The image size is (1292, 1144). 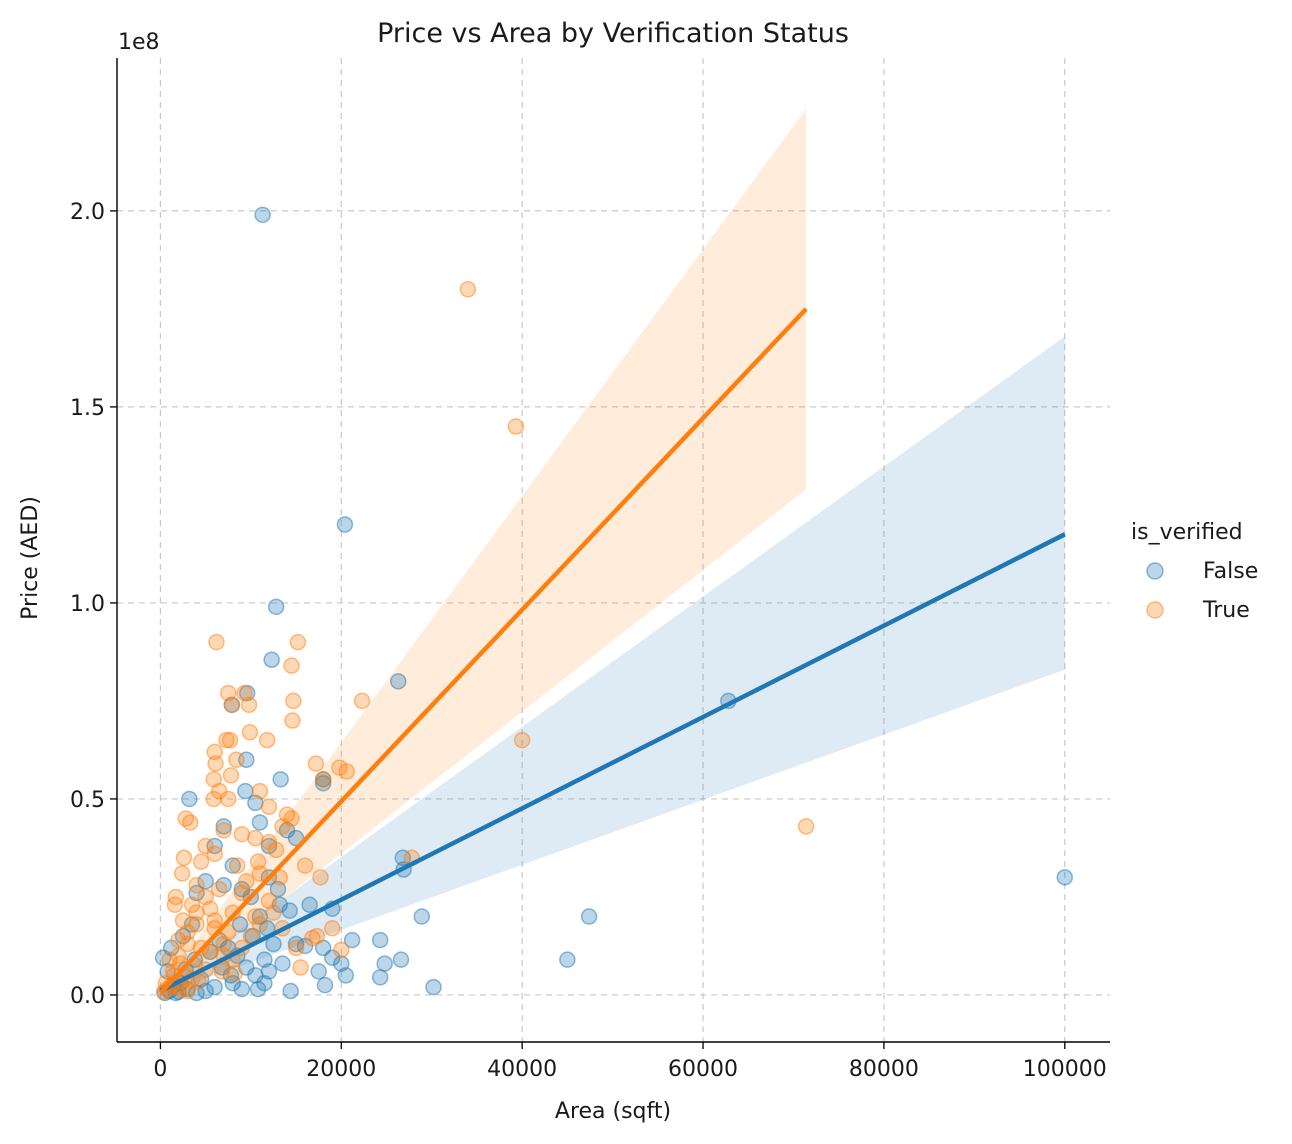 What do you see at coordinates (87, 408) in the screenshot?
I see `y-tick-label: 1.5` at bounding box center [87, 408].